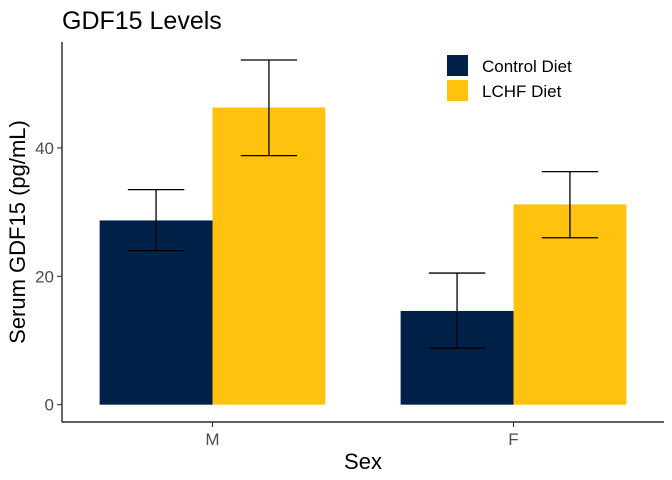 The width and height of the screenshot is (672, 480). What do you see at coordinates (49, 405) in the screenshot?
I see `y-tick-label: 0` at bounding box center [49, 405].